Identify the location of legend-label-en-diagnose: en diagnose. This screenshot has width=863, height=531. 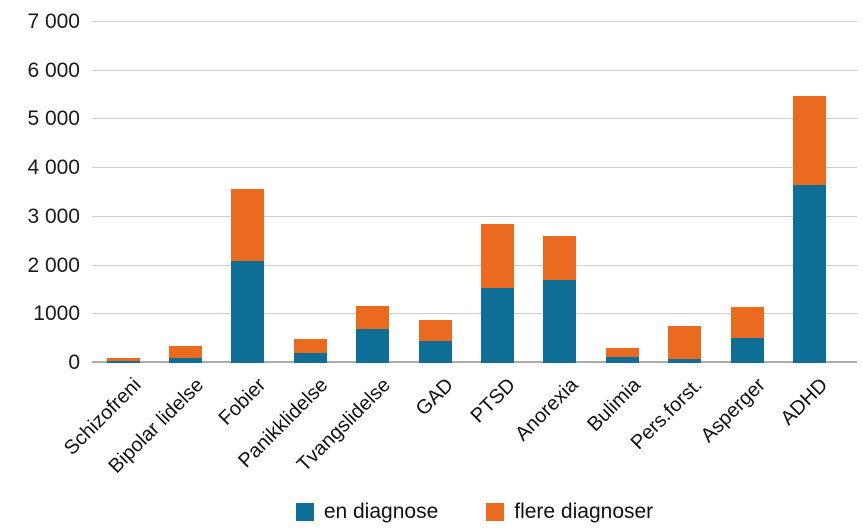
(381, 511).